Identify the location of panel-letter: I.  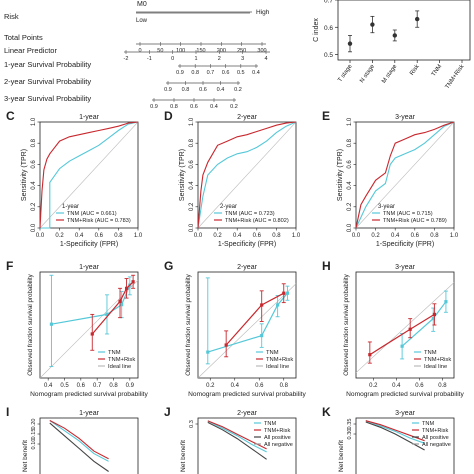
(7, 412).